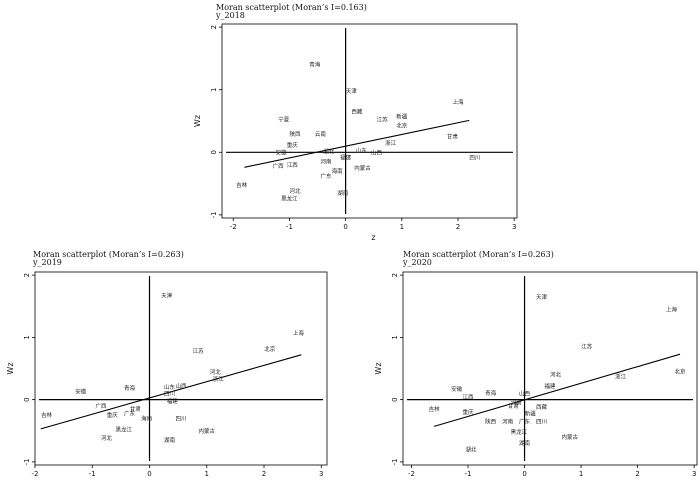 The image size is (700, 481). I want to click on point-label: 上海, so click(672, 309).